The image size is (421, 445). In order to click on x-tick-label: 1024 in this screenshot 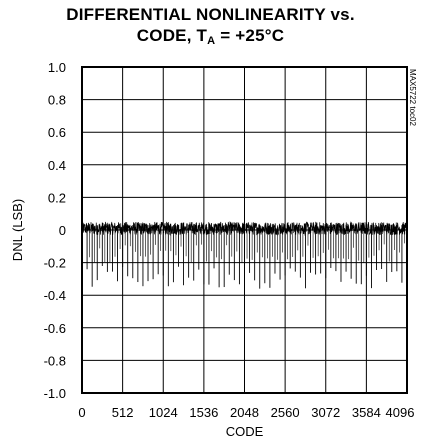, I will do `click(163, 412)`.